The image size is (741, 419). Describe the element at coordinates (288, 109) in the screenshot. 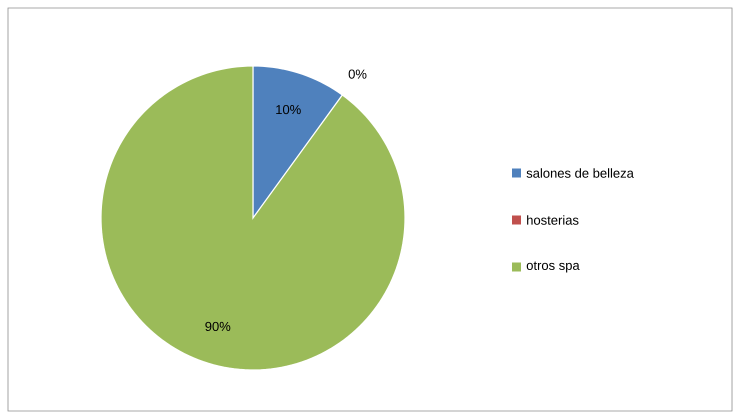

I see `data-label: 10%` at that location.